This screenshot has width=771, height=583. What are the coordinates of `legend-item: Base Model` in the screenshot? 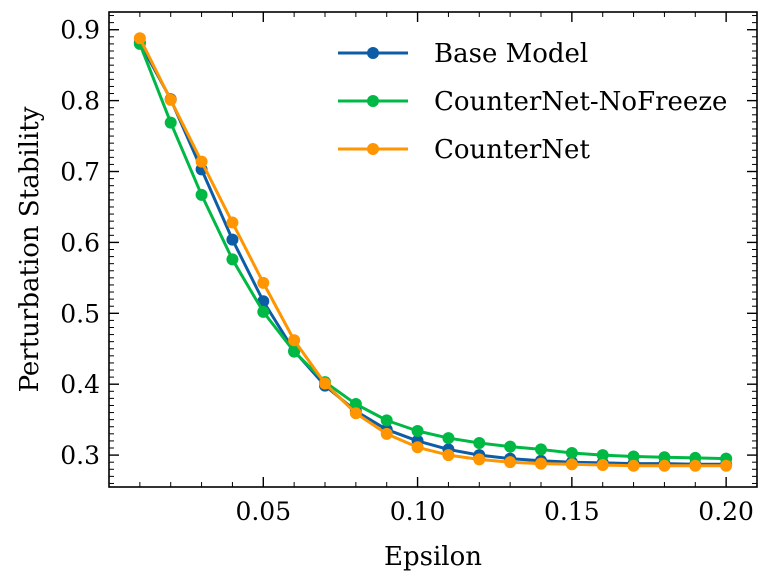 It's located at (463, 54).